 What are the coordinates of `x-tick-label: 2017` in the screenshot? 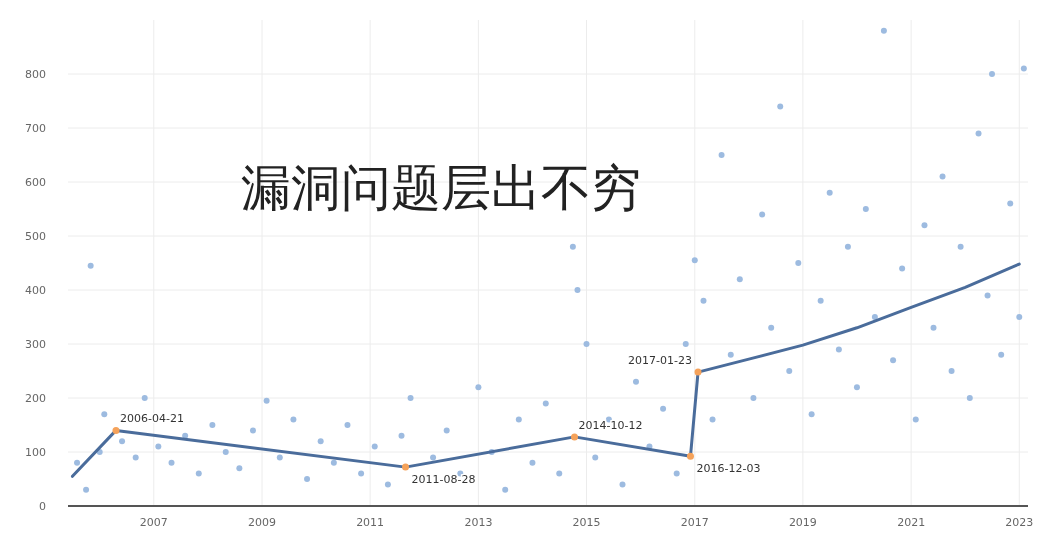 It's located at (694, 522).